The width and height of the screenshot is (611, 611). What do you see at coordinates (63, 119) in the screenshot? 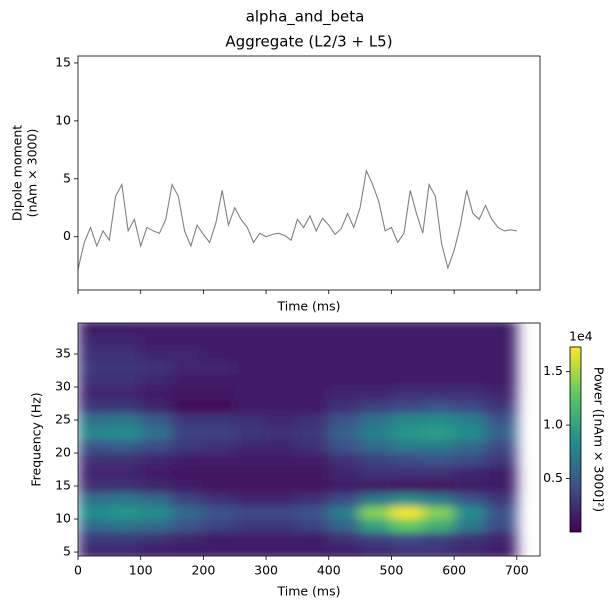
I see `y-tick-label: 10` at bounding box center [63, 119].